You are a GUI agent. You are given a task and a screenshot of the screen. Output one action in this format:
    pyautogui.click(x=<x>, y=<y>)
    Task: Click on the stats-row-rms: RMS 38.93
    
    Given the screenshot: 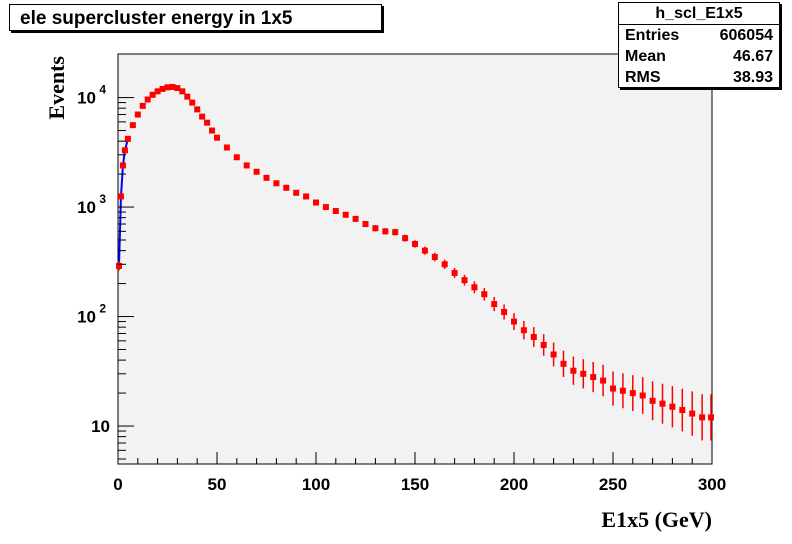 What is the action you would take?
    pyautogui.click(x=699, y=77)
    